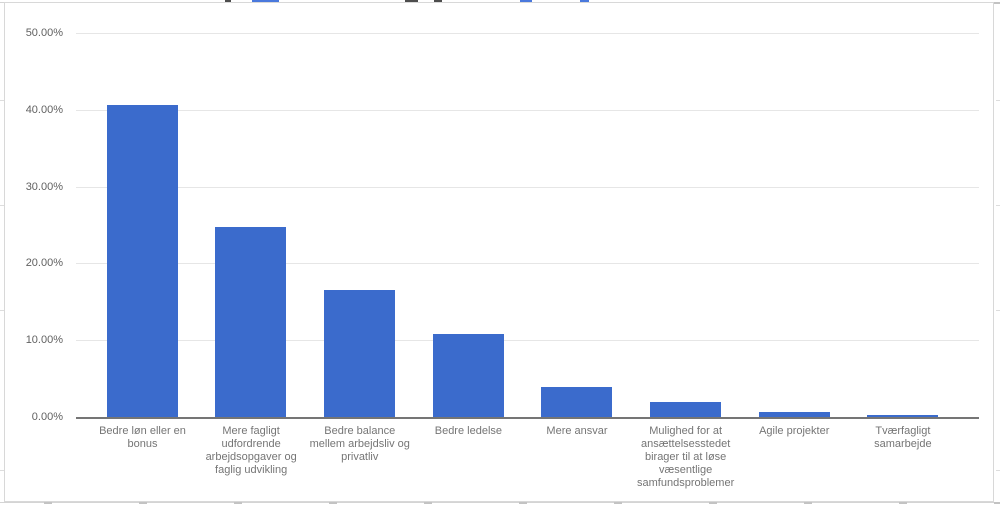 The height and width of the screenshot is (507, 1000). What do you see at coordinates (44, 263) in the screenshot?
I see `y-tick-label: 20.00%` at bounding box center [44, 263].